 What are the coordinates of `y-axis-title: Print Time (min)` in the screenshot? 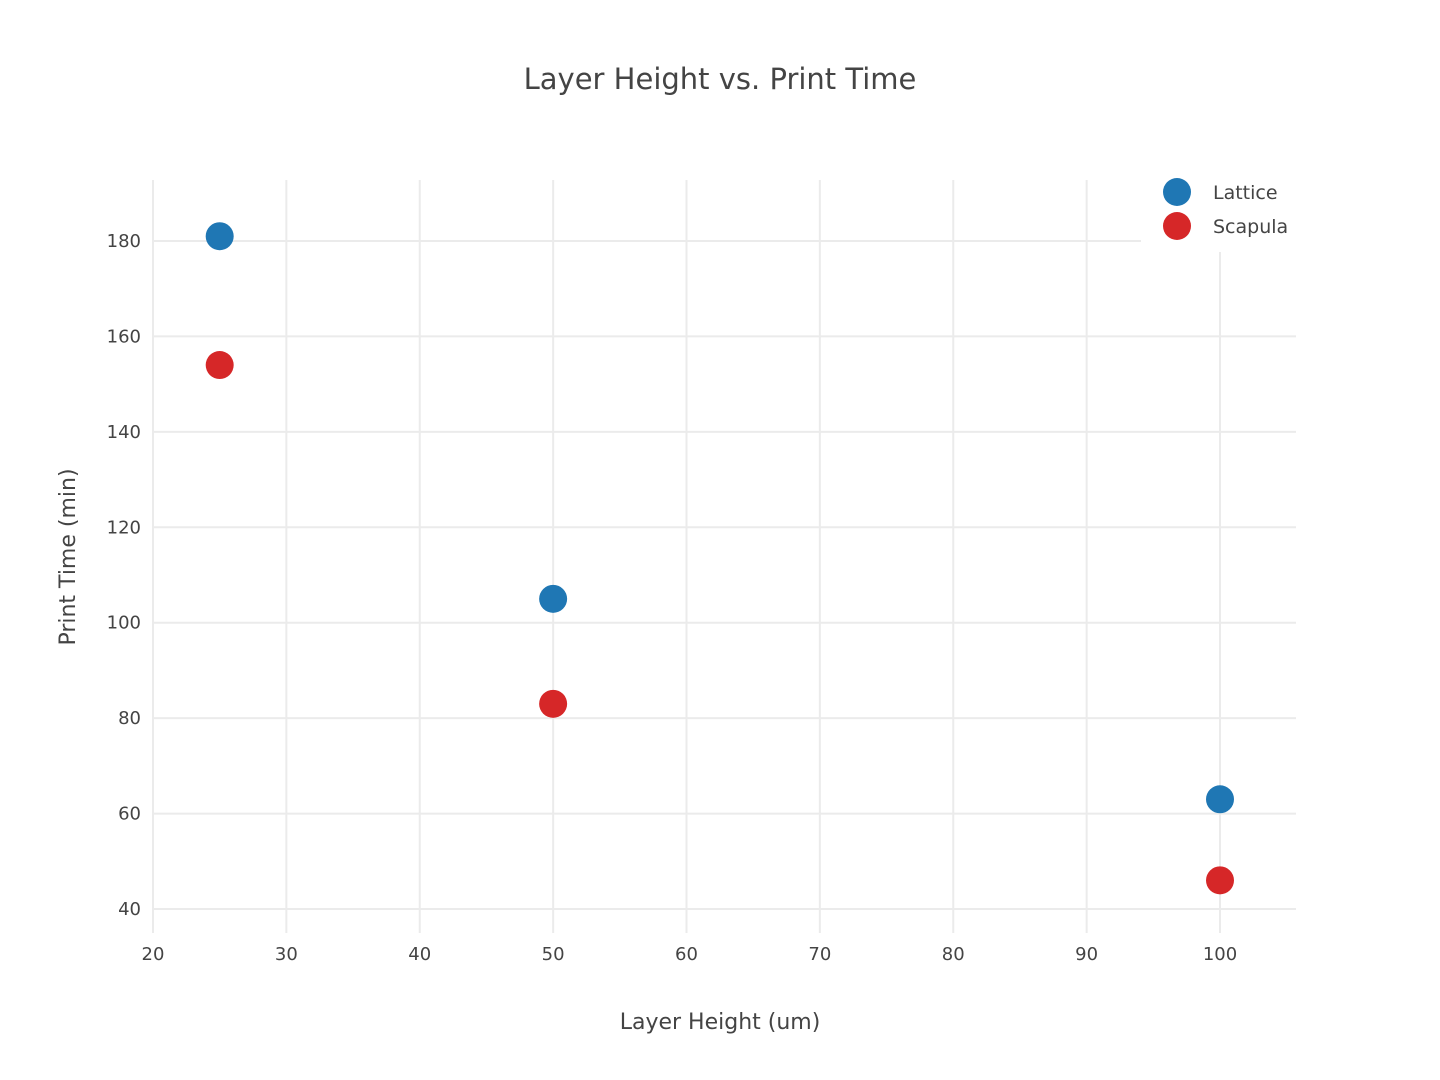 It's located at (68, 556).